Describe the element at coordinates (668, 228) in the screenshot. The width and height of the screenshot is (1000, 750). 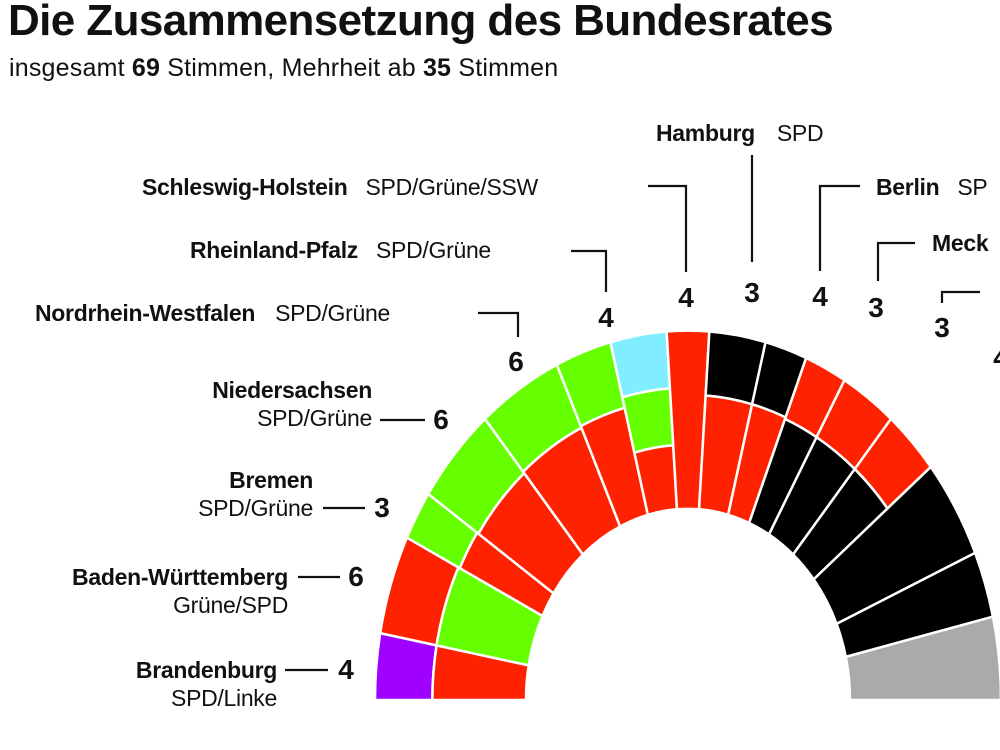
I see `leader-line-schleswig-holstein` at that location.